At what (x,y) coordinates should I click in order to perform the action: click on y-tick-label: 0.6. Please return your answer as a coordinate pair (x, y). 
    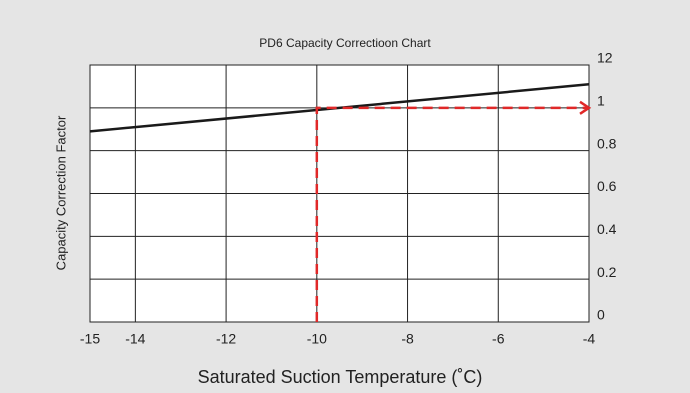
    Looking at the image, I should click on (607, 186).